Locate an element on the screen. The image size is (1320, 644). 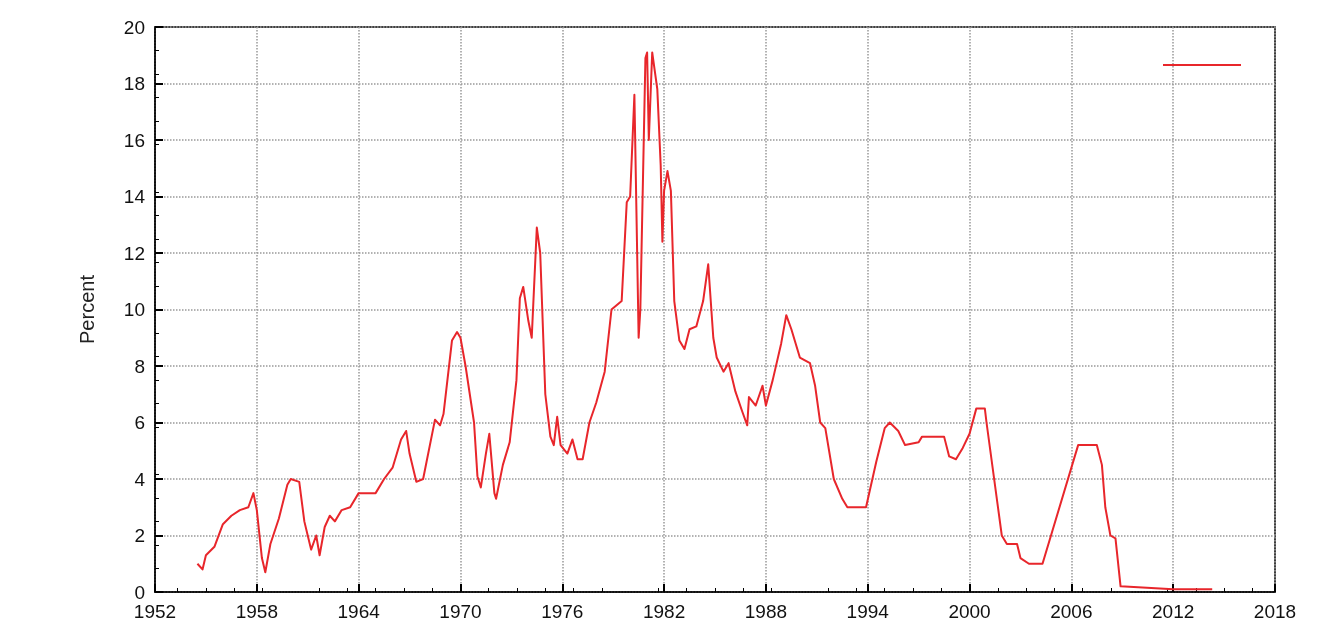
x-tick-label: 1994 is located at coordinates (868, 611).